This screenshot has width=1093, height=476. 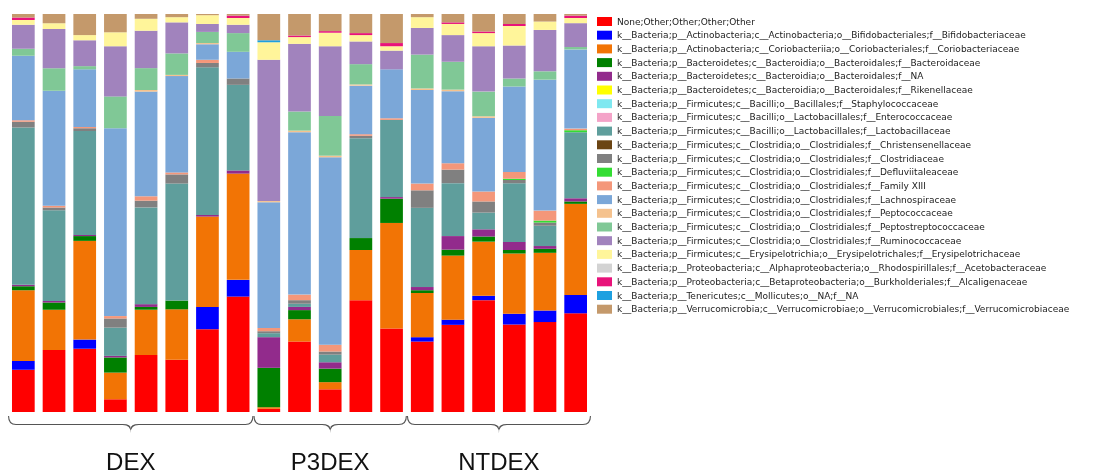 What do you see at coordinates (785, 117) in the screenshot?
I see `legend-label: k__Bacteria;p__Firmicutes;c__Bacilli;o__Lactobacillales;f__Enterococcaceae` at bounding box center [785, 117].